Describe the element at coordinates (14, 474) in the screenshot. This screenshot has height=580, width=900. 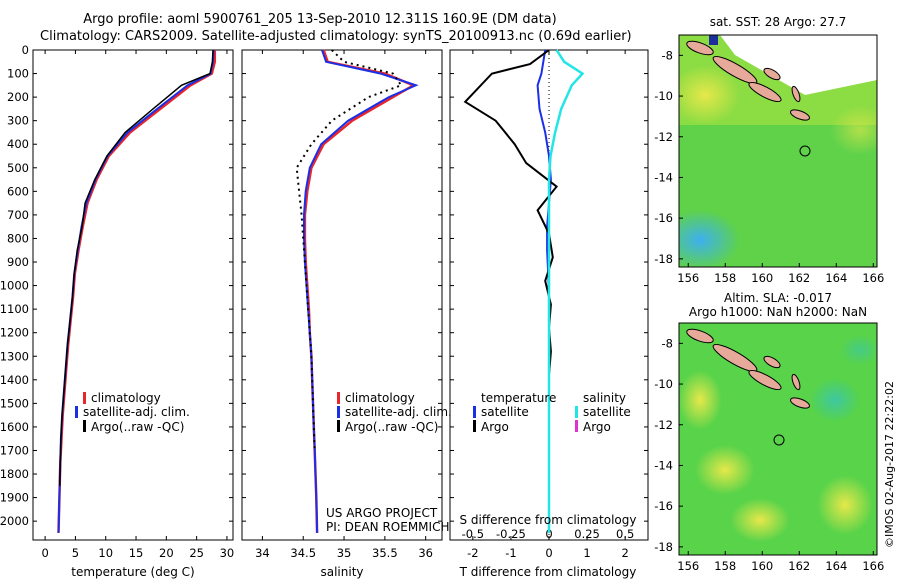
I see `depth-tick-label: 1800` at that location.